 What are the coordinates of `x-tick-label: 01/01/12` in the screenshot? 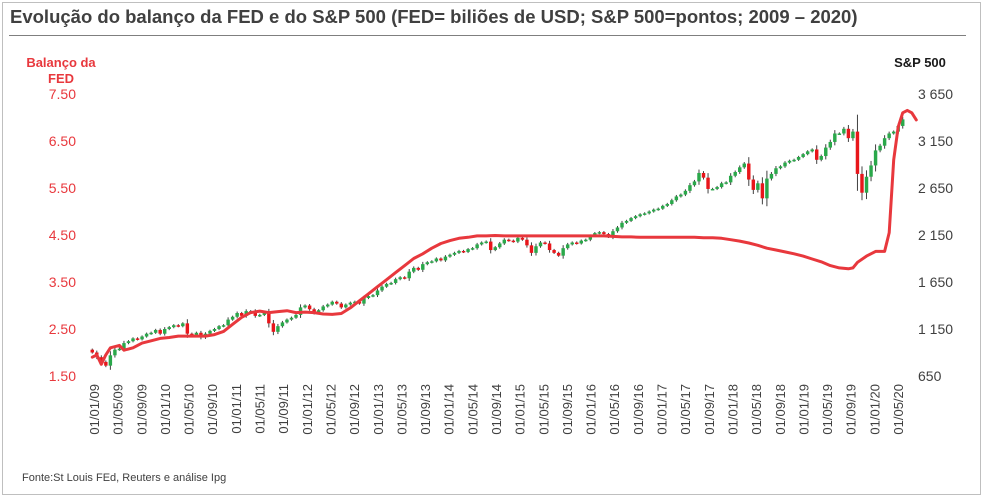 It's located at (307, 409).